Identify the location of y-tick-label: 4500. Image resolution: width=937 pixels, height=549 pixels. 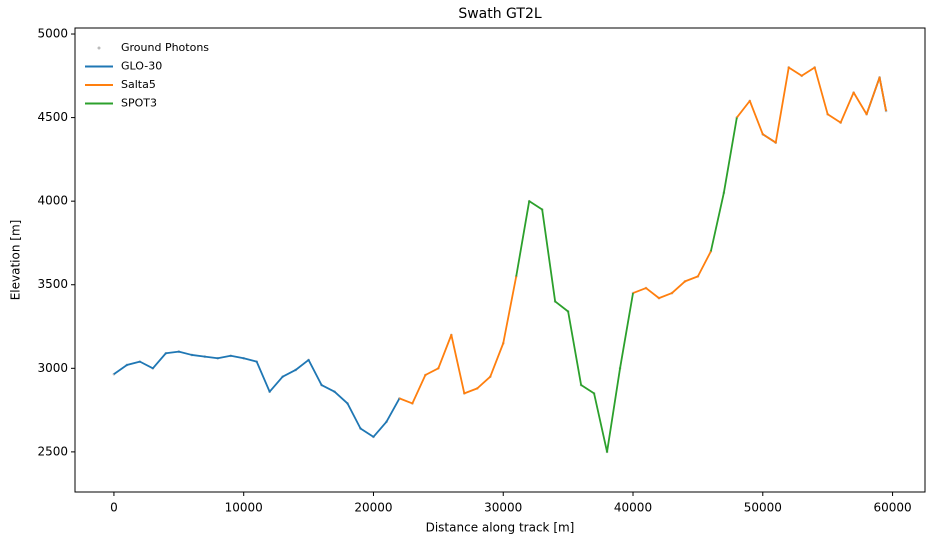
(52, 117).